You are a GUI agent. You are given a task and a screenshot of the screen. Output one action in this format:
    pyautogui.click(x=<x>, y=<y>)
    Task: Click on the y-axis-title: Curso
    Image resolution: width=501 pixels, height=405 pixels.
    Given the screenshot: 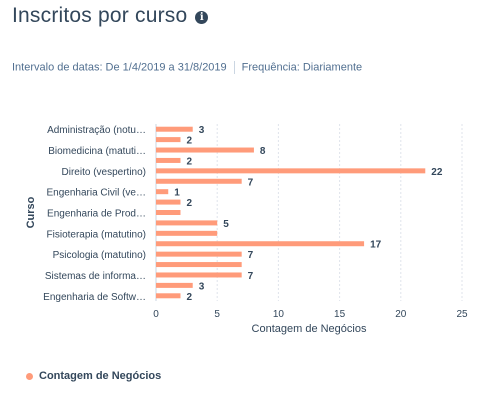 What is the action you would take?
    pyautogui.click(x=31, y=212)
    